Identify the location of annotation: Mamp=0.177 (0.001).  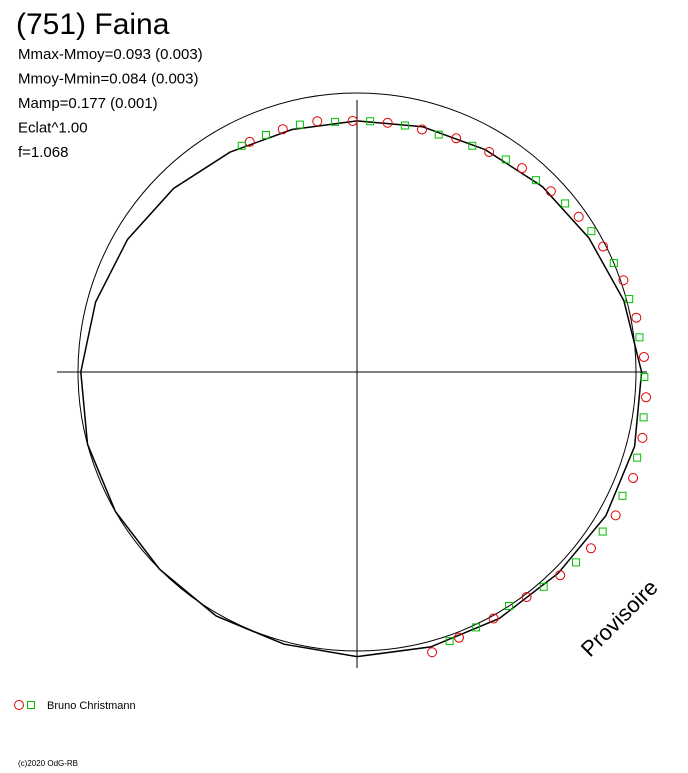
(88, 103).